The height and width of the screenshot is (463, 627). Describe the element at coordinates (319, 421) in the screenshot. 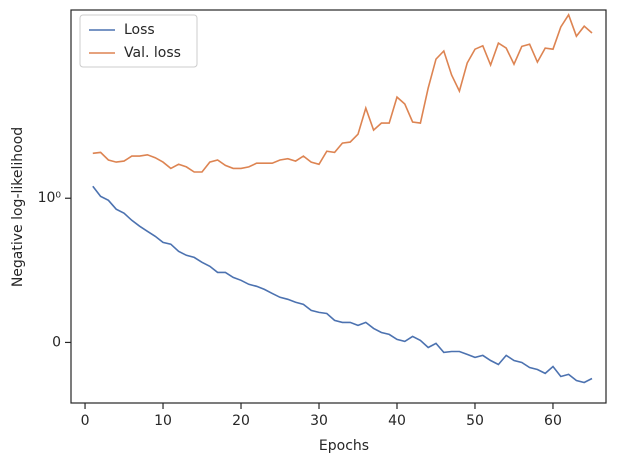

I see `x-tick-label: 30` at that location.